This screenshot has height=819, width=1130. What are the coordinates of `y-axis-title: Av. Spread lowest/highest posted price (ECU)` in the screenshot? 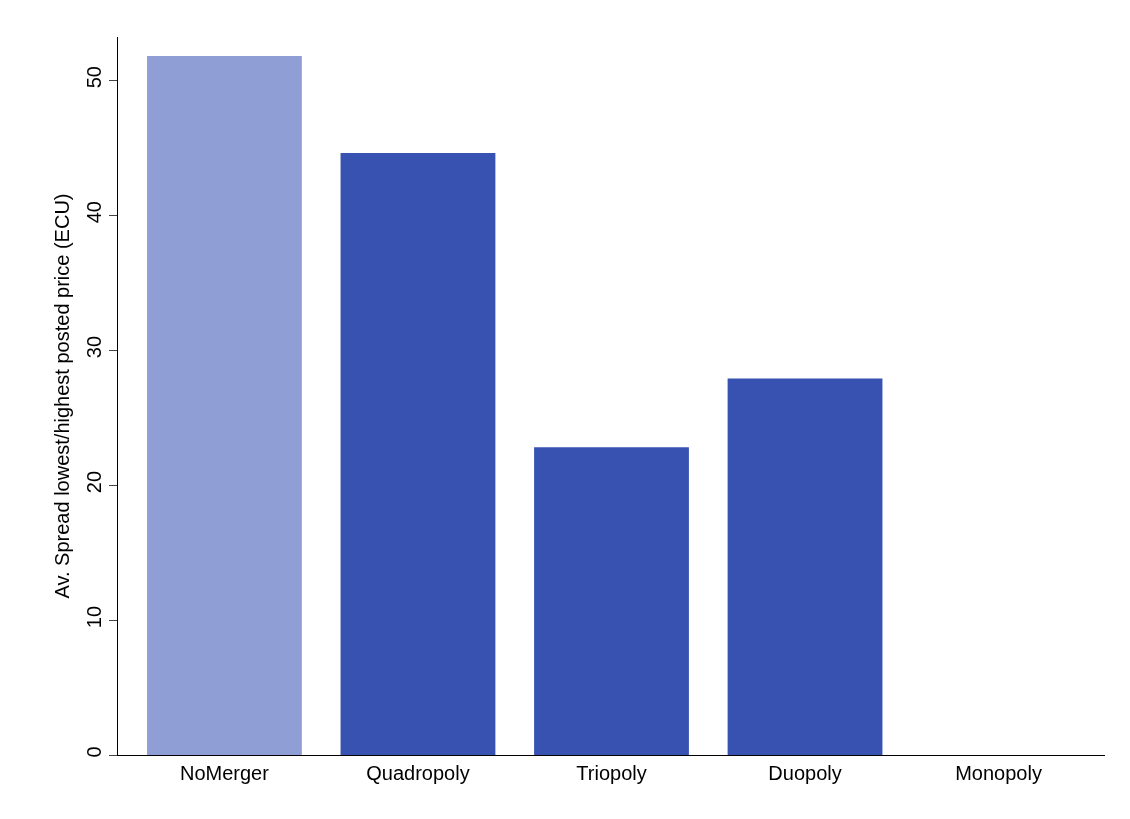 It's located at (61, 396).